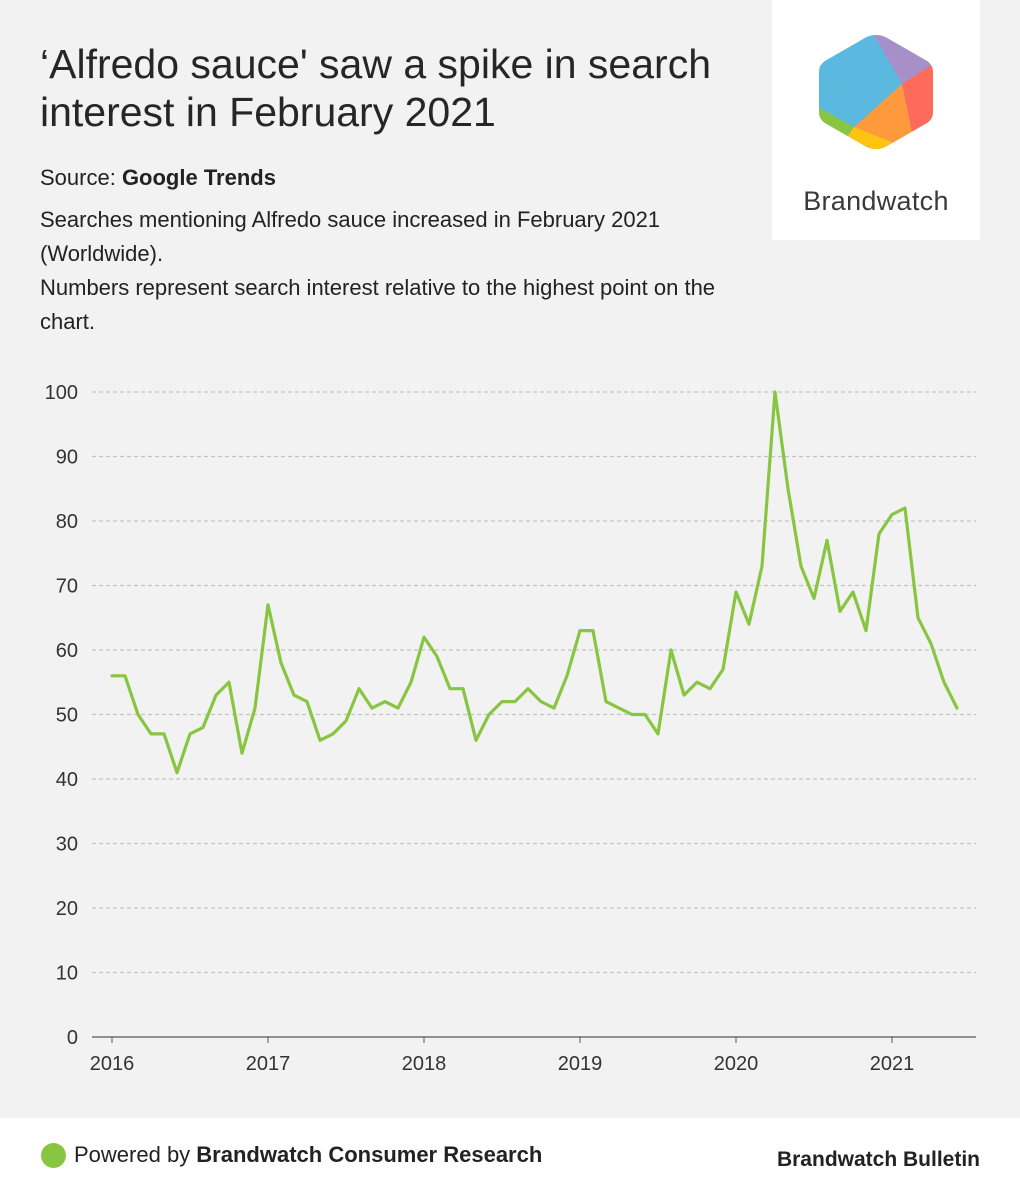 The image size is (1020, 1200). I want to click on y-tick-label: 70, so click(67, 587).